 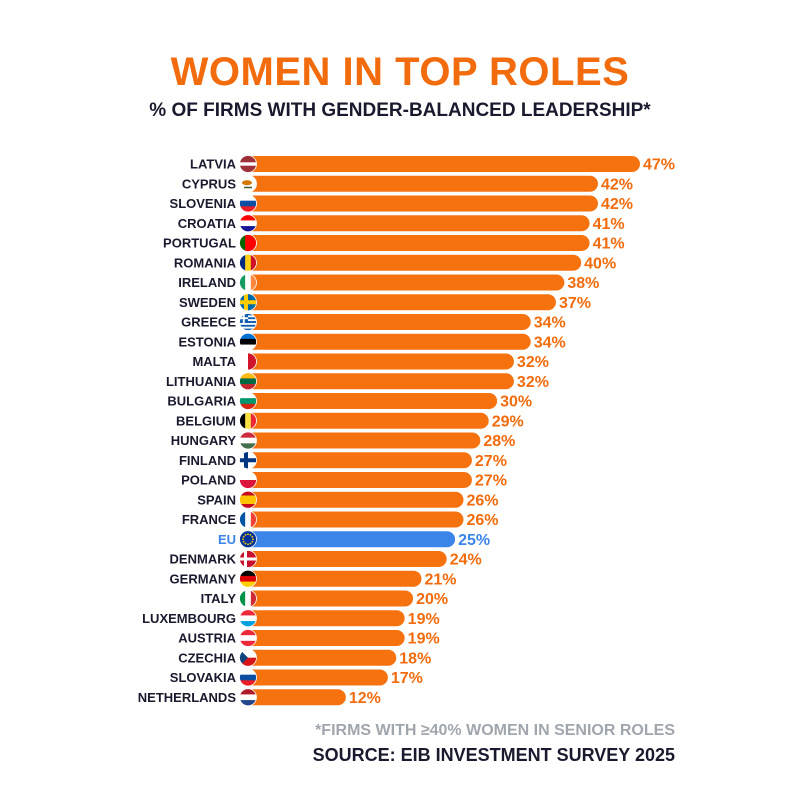 What do you see at coordinates (354, 519) in the screenshot?
I see `bar-france` at bounding box center [354, 519].